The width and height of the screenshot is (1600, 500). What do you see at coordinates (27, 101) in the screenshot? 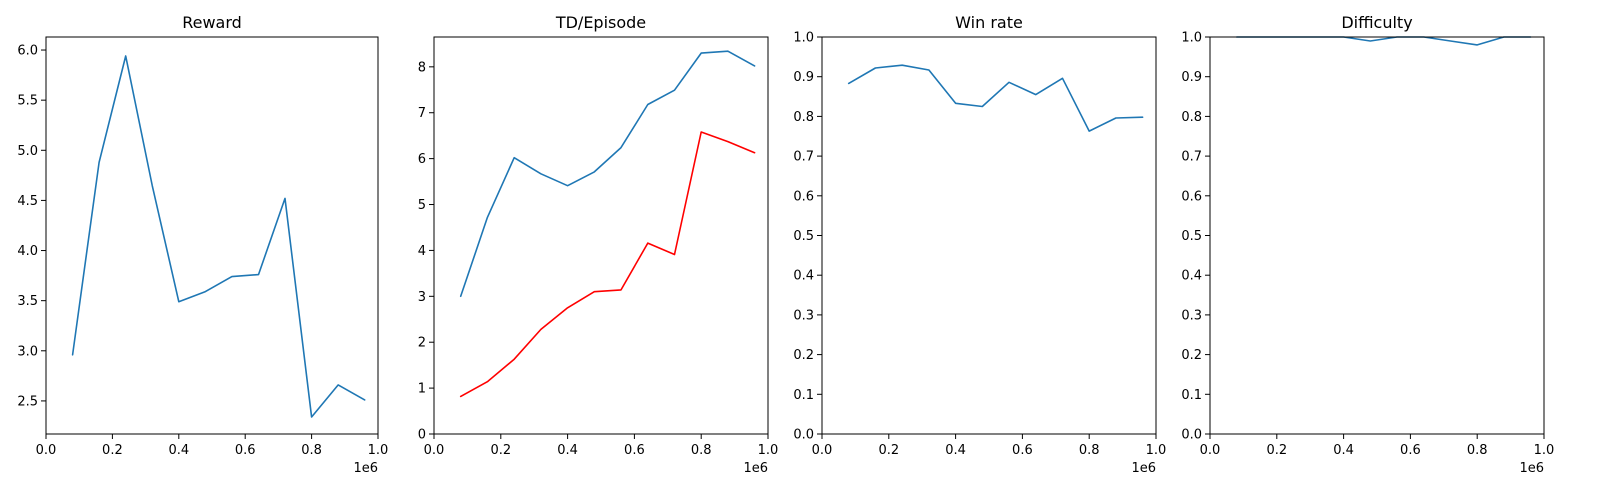
I see `y-tick-label: 5.5` at bounding box center [27, 101].